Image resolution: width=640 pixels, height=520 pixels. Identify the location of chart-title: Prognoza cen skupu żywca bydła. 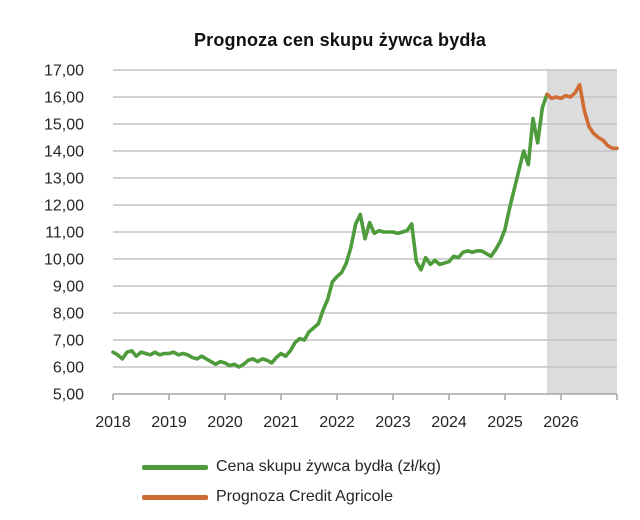
(340, 40).